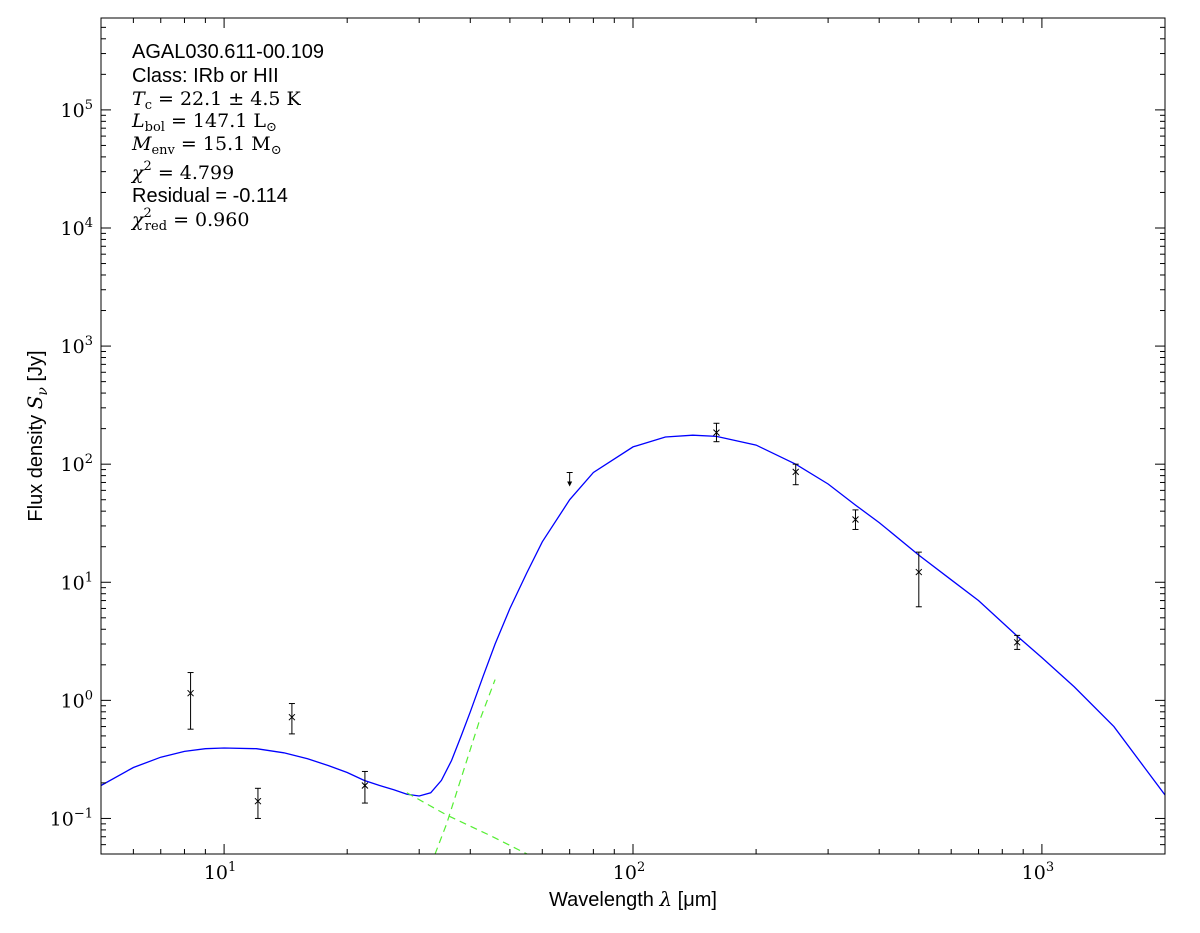  Describe the element at coordinates (182, 171) in the screenshot. I see `chi2-line: χ2 = 4.799` at that location.